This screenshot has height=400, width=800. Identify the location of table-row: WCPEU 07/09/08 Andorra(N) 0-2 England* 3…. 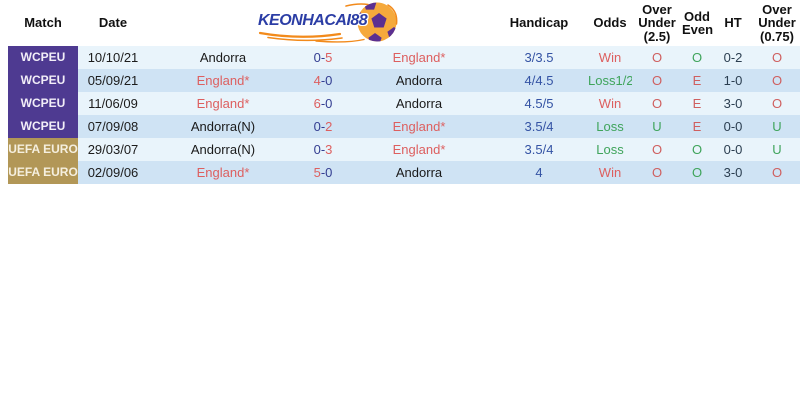
(404, 126).